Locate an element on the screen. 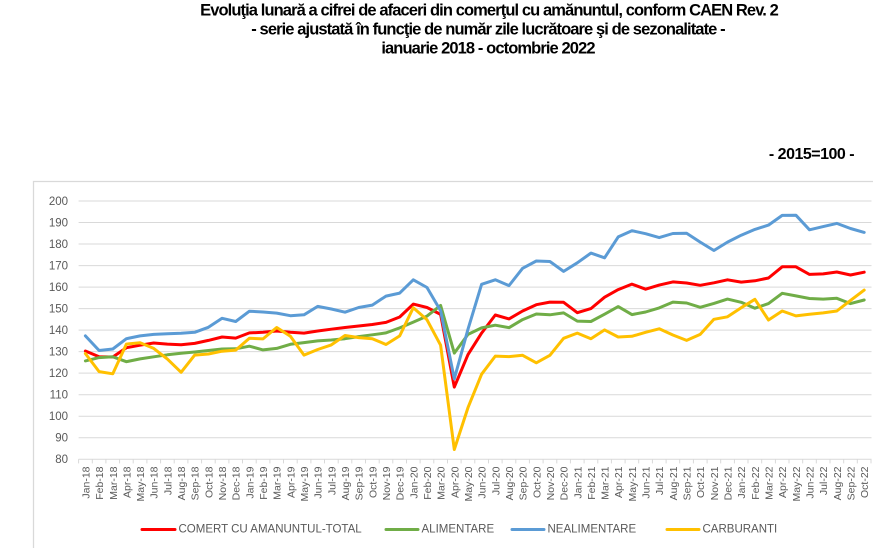  svg-text: May-21 is located at coordinates (633, 483).